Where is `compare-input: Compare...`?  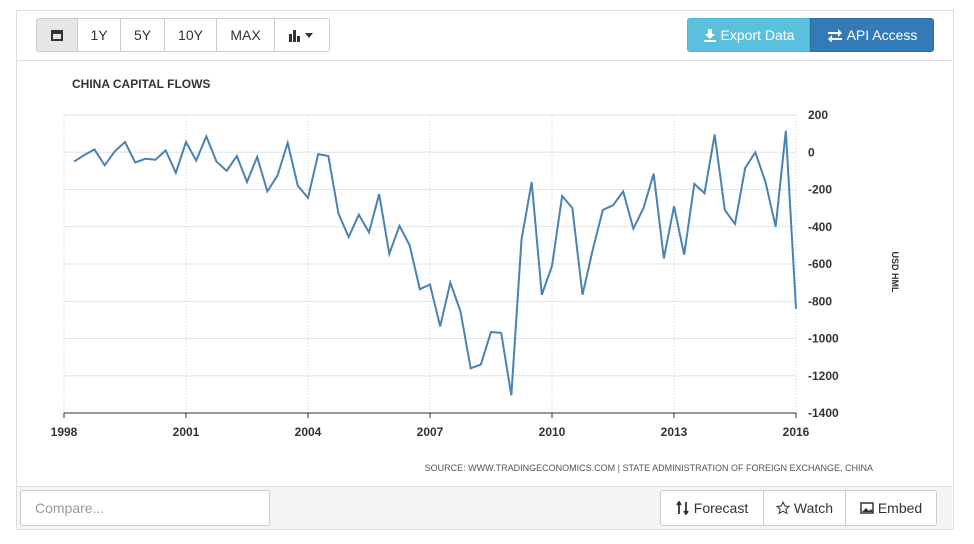
compare-input: Compare... is located at coordinates (145, 508).